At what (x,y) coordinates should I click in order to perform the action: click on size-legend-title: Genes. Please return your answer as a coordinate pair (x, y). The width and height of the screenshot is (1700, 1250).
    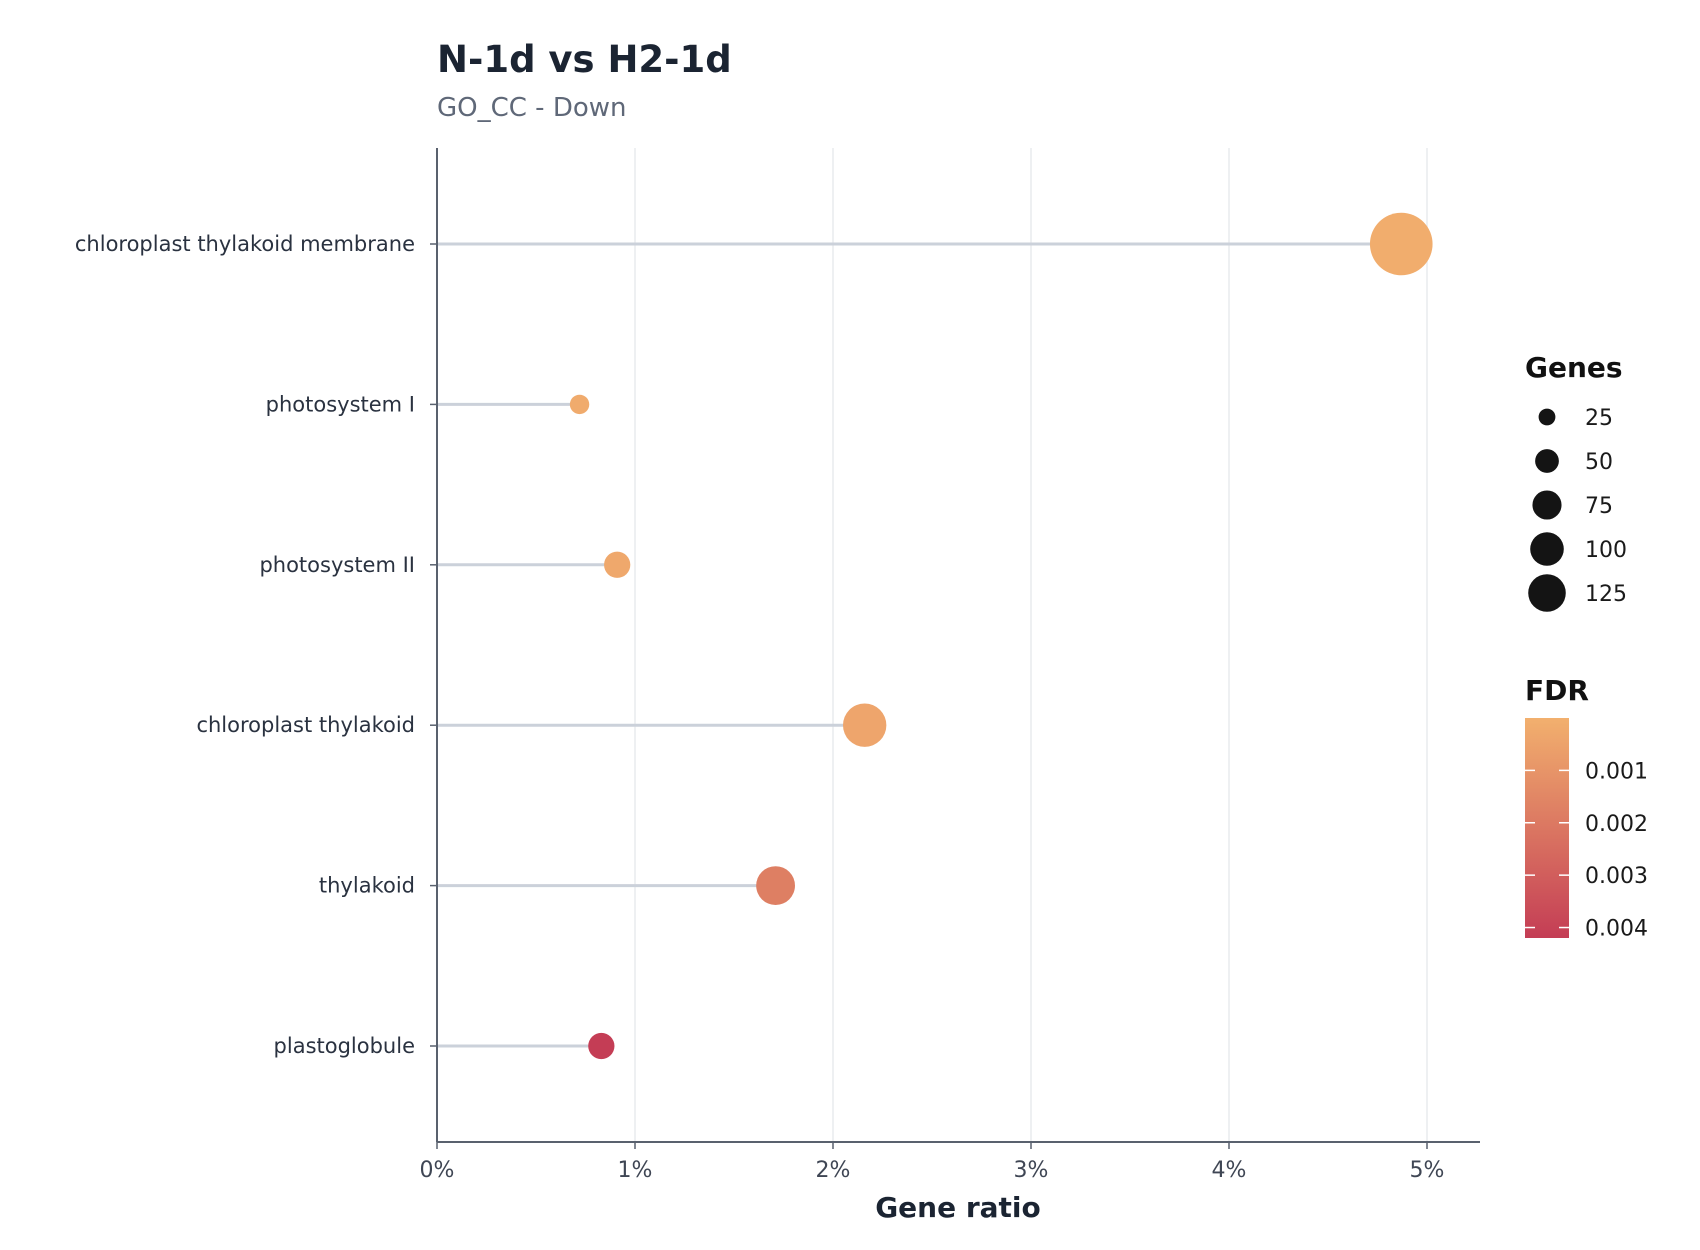
    Looking at the image, I should click on (1574, 367).